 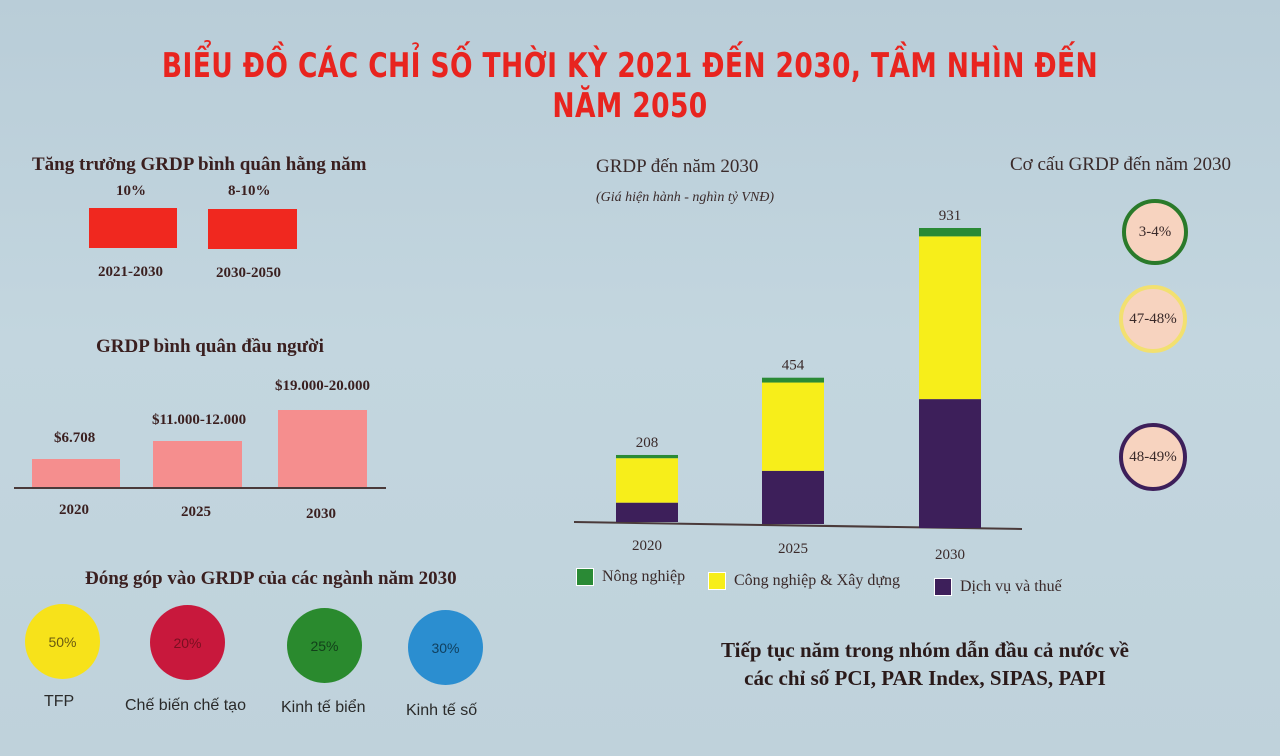 What do you see at coordinates (130, 272) in the screenshot?
I see `growth-period-1: 2021-2030` at bounding box center [130, 272].